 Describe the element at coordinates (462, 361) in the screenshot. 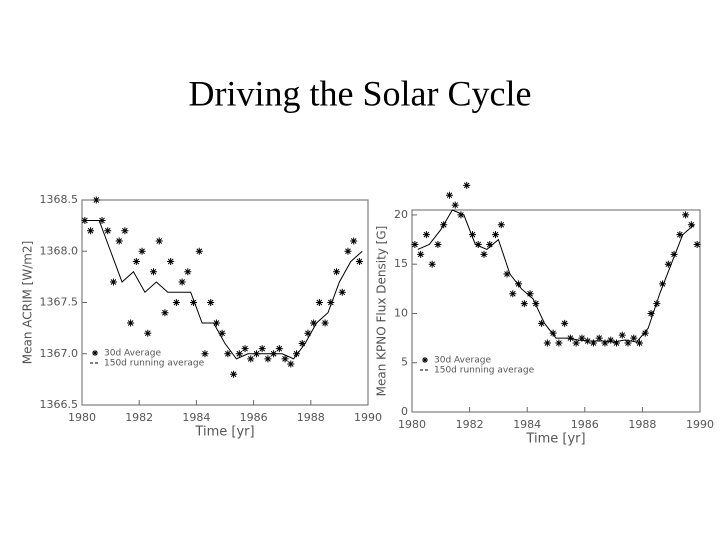

I see `legend-label: 30d Average` at that location.